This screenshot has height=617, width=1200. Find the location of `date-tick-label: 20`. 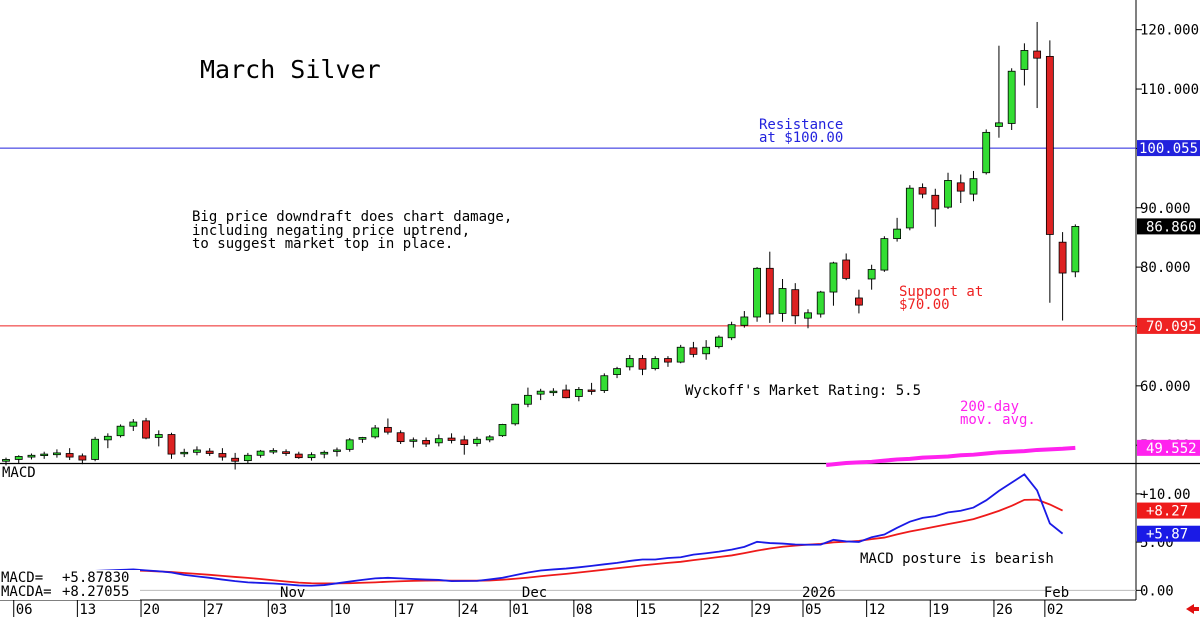

date-tick-label: 20 is located at coordinates (151, 609).